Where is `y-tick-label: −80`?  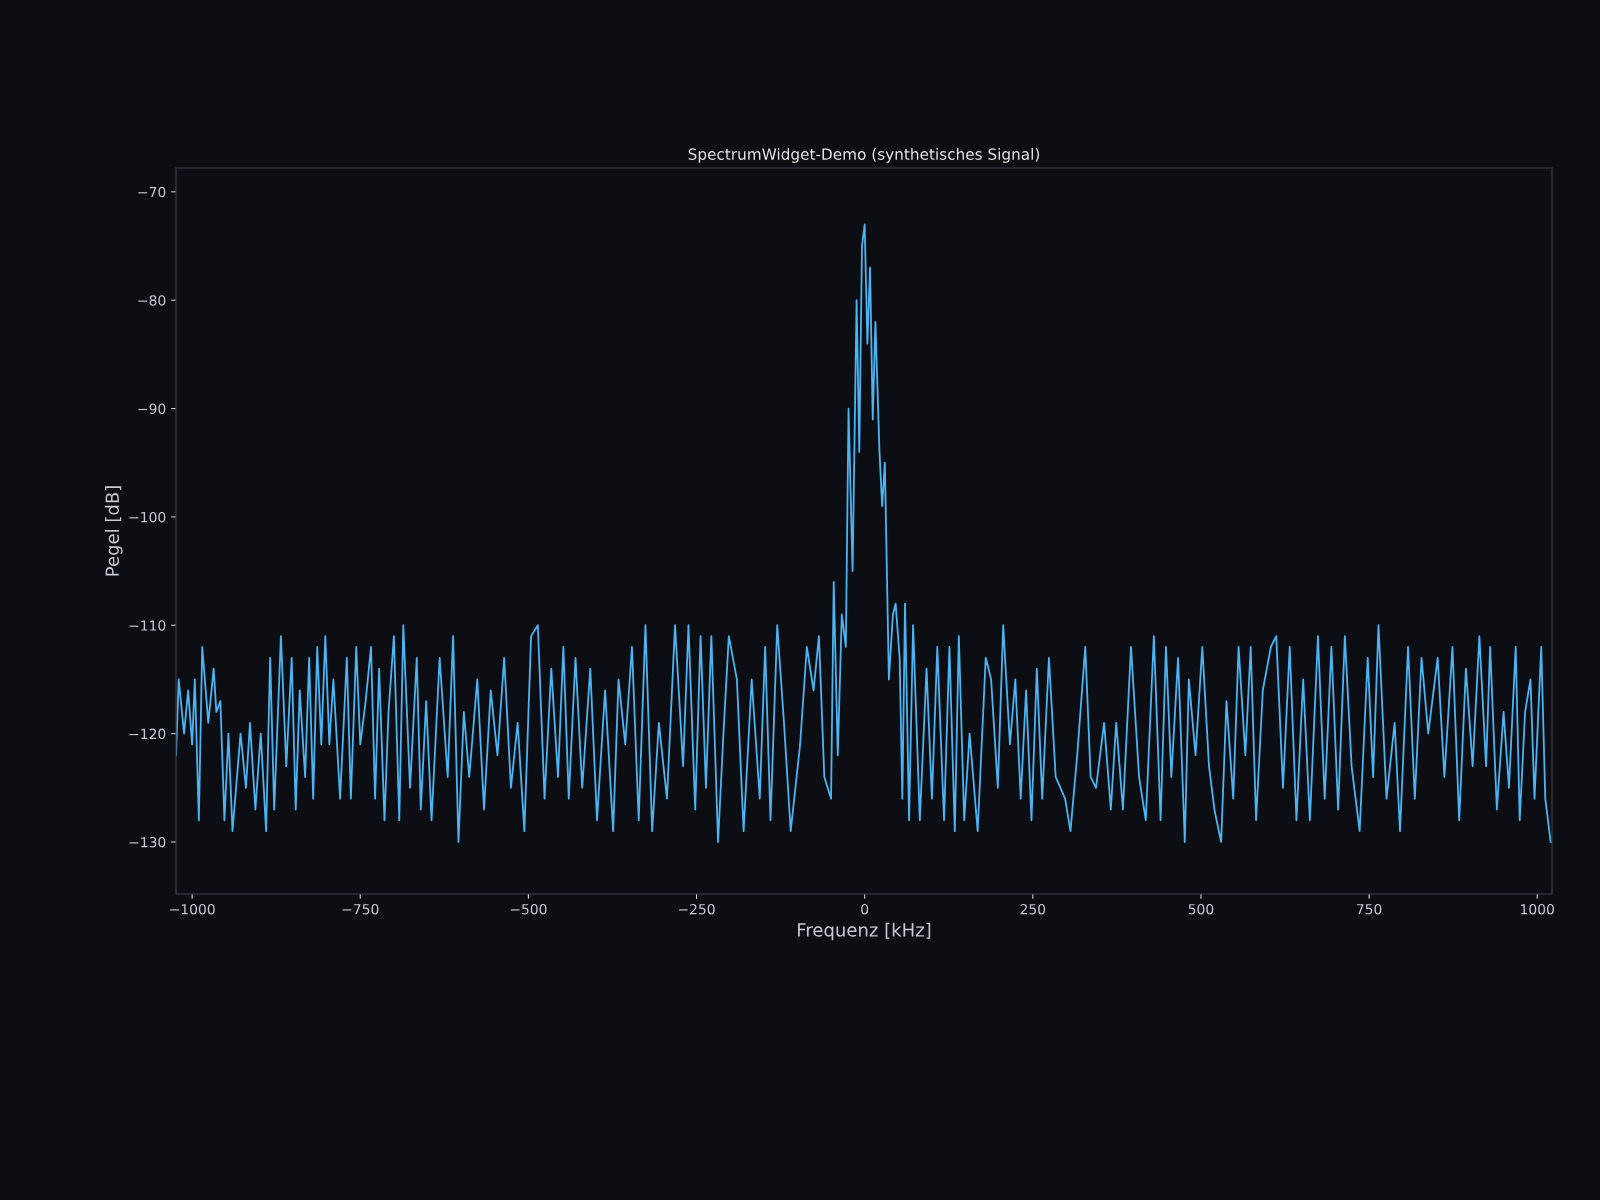
y-tick-label: −80 is located at coordinates (152, 300).